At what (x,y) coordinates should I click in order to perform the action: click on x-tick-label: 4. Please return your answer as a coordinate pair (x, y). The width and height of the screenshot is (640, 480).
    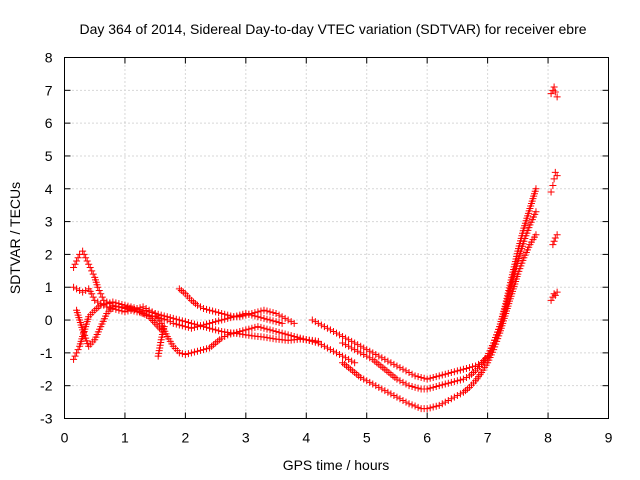
    Looking at the image, I should click on (306, 438).